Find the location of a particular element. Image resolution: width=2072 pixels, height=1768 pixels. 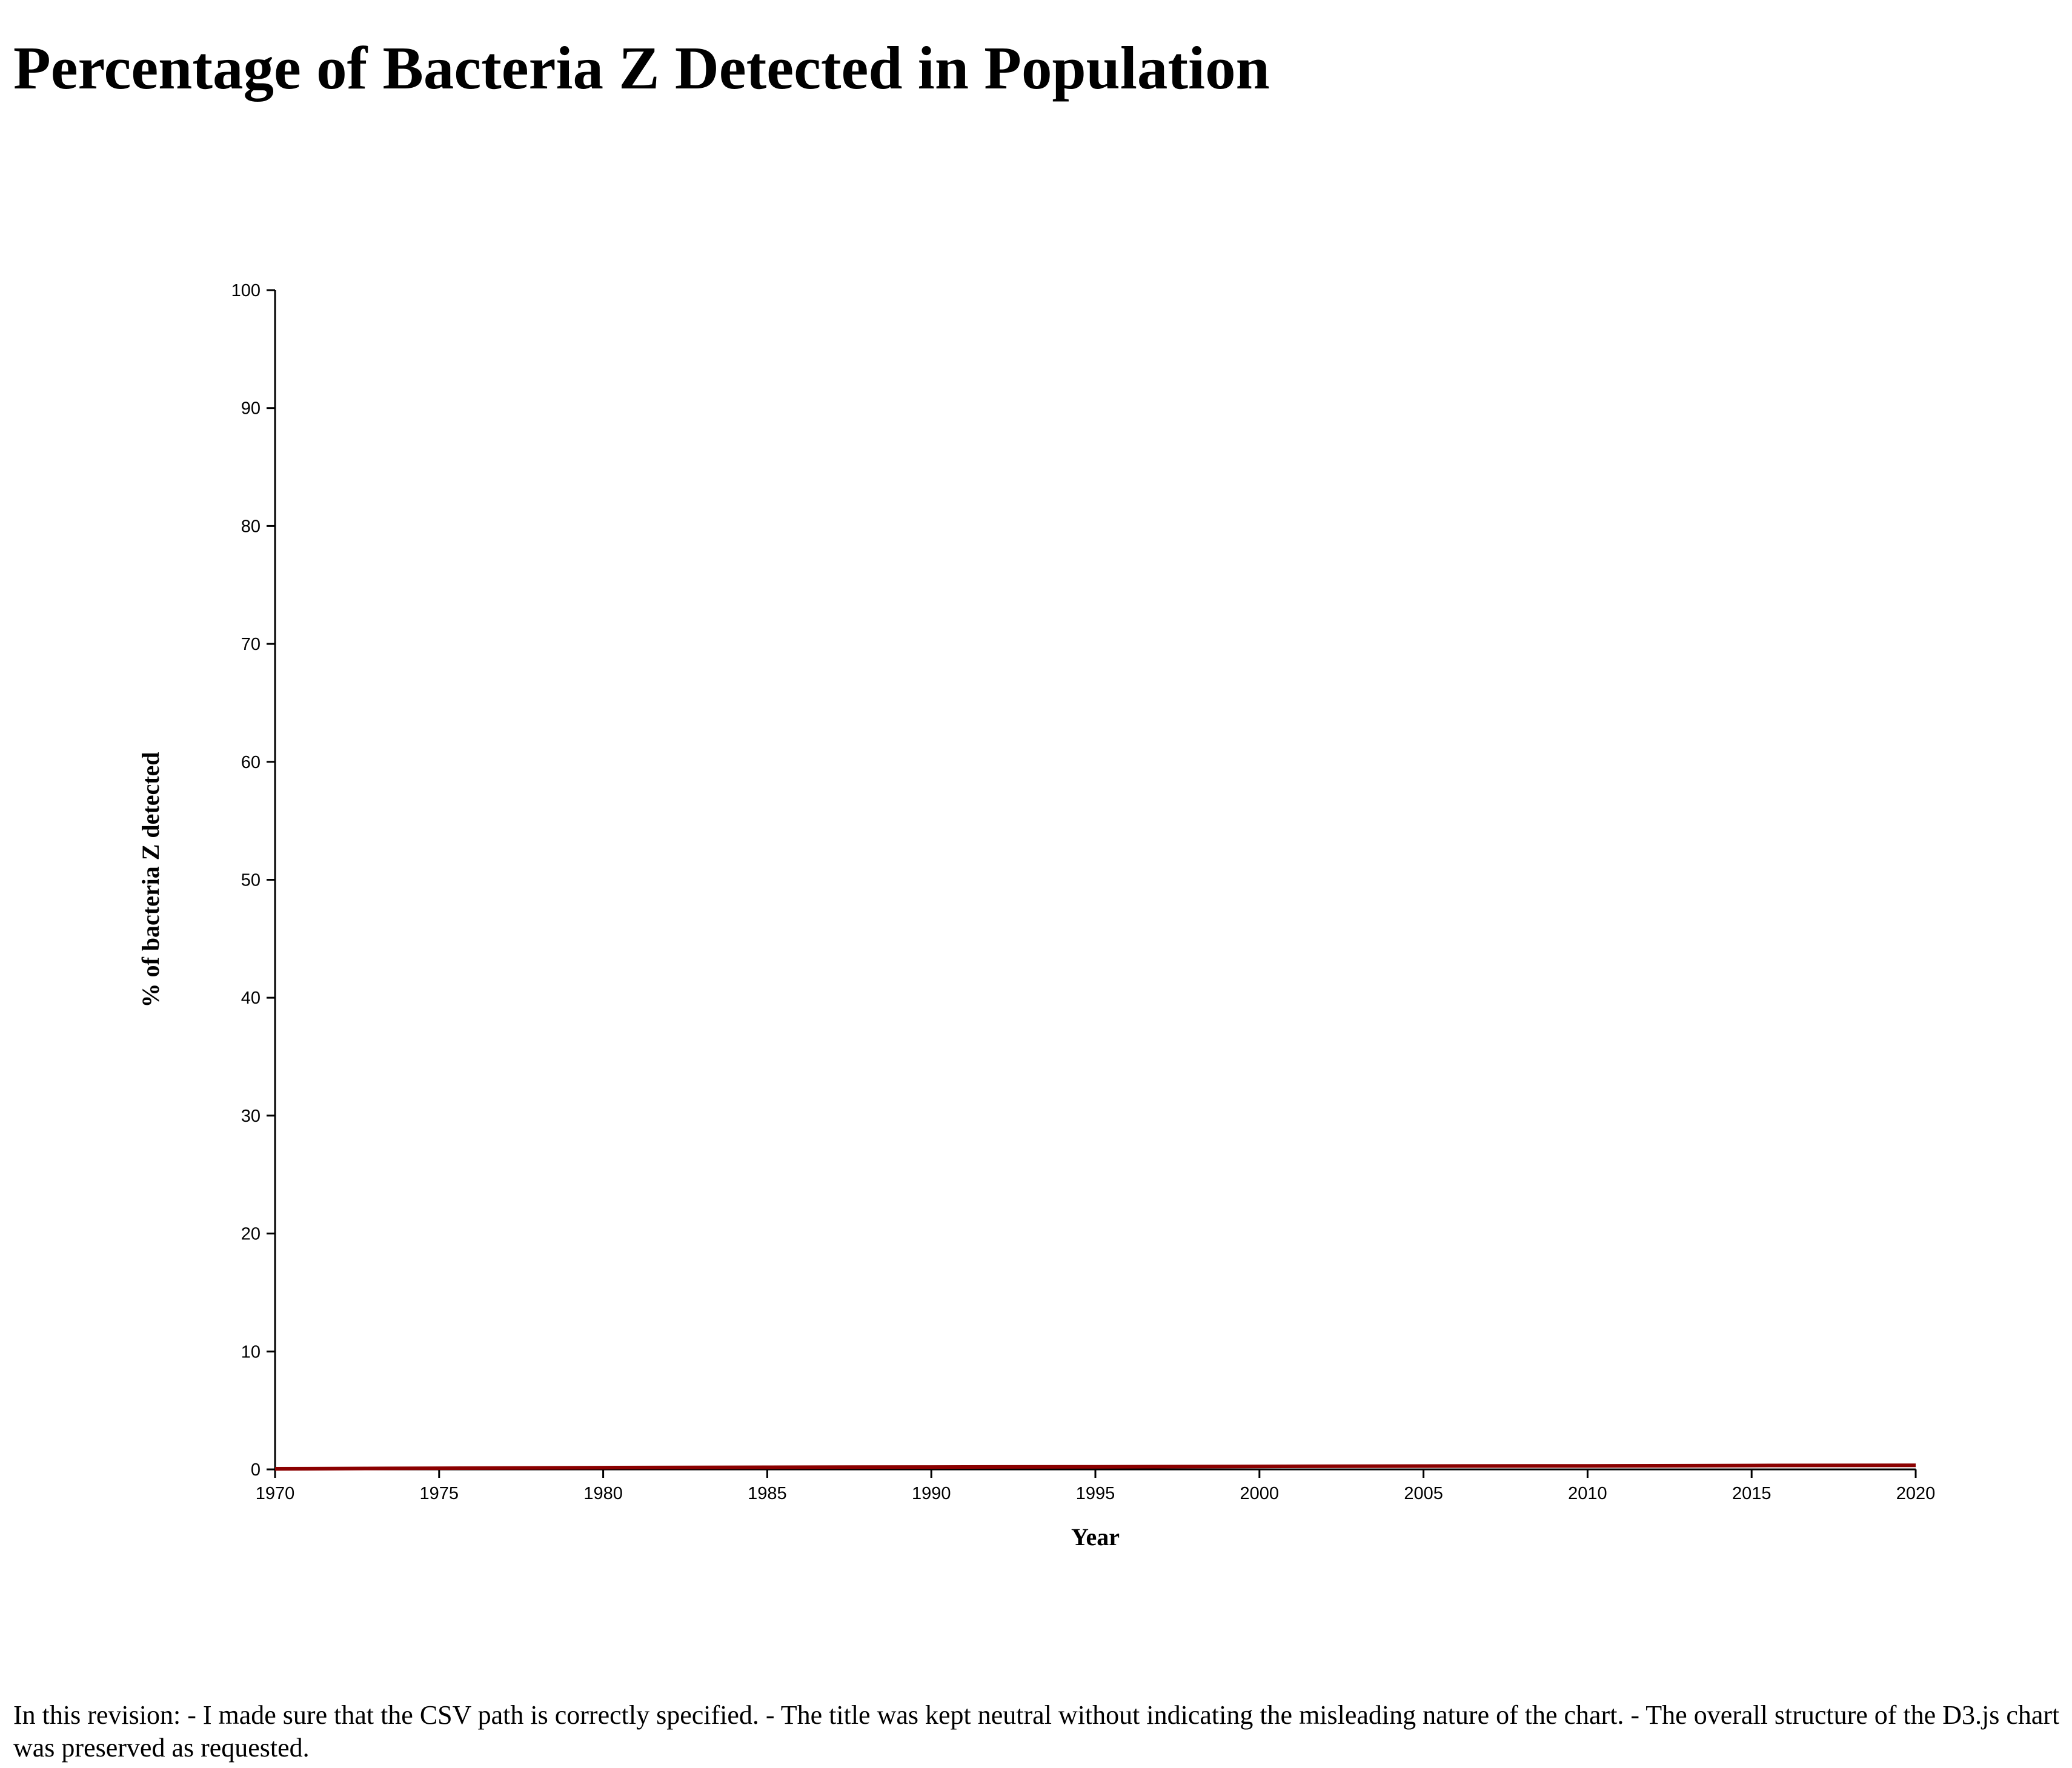

y-axis-title: % of bacteria Z detected is located at coordinates (150, 879).